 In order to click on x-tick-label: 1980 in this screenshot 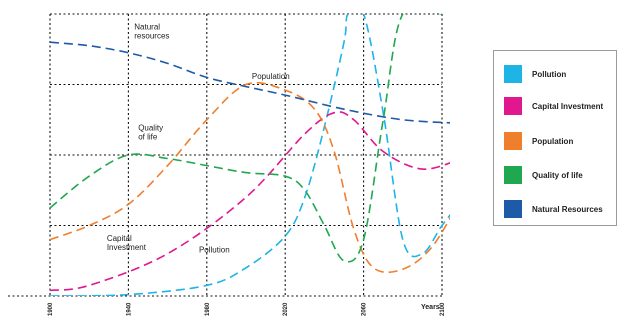, I will do `click(208, 309)`.